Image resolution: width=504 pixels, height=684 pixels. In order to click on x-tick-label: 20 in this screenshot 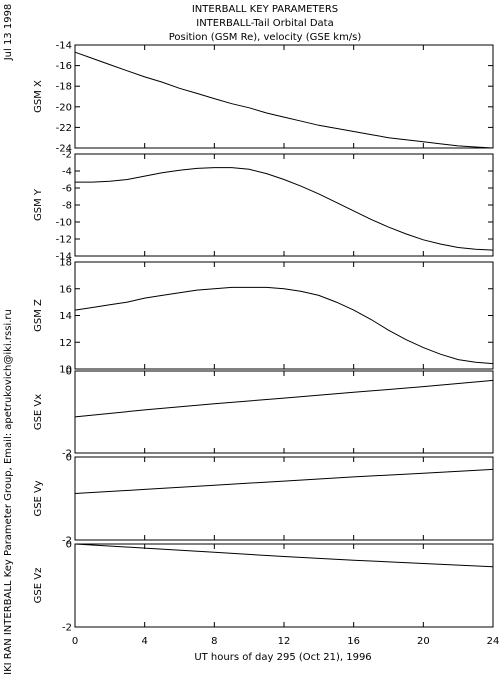, I will do `click(423, 641)`.